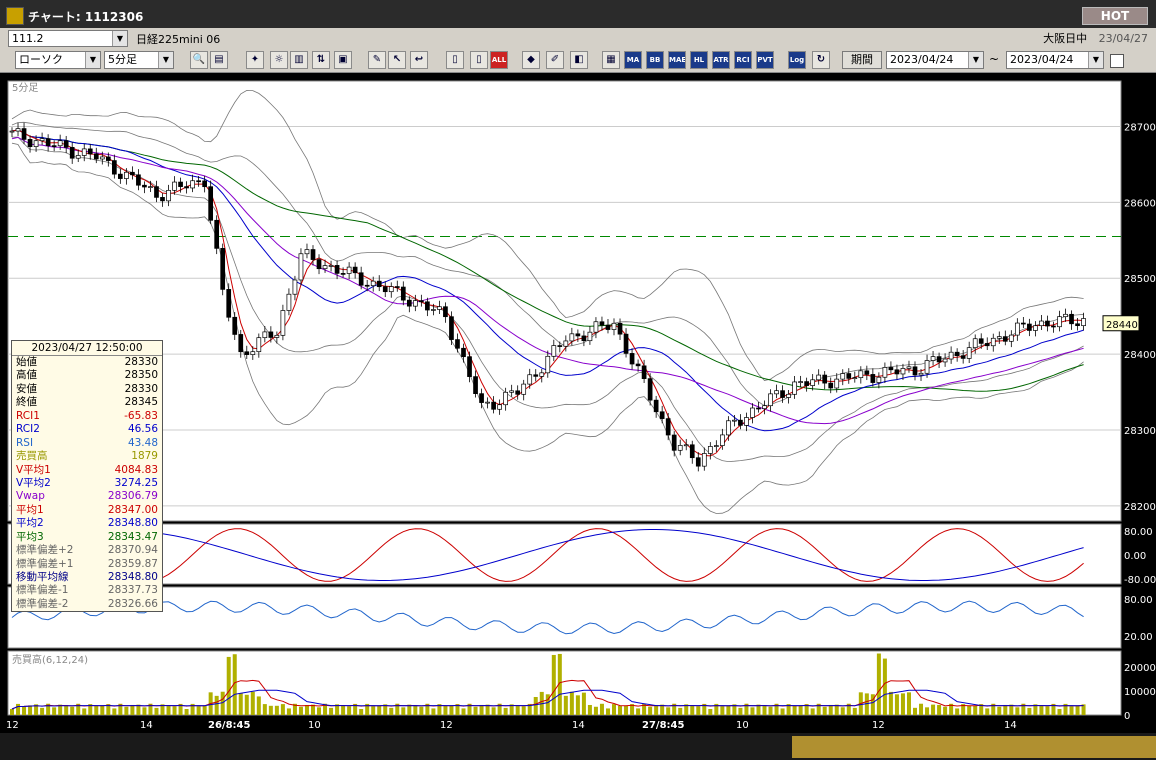  Describe the element at coordinates (132, 563) in the screenshot. I see `row-value: 28359.87` at that location.